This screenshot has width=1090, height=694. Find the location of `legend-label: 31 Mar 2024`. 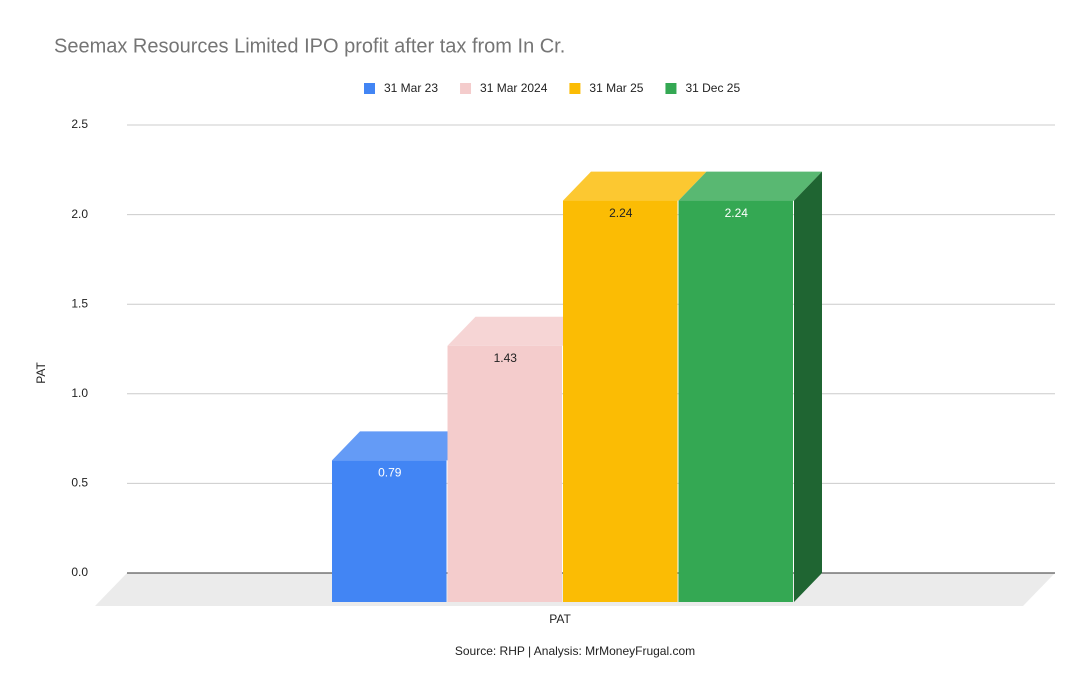

legend-label: 31 Mar 2024 is located at coordinates (514, 88).